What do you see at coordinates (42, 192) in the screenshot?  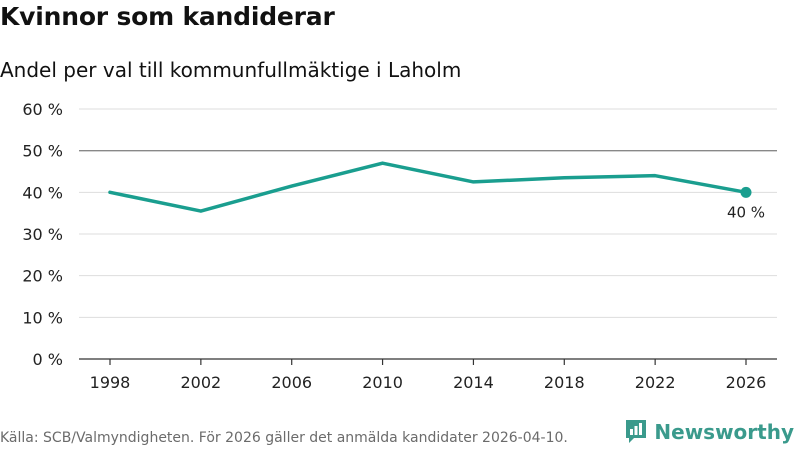 I see `y-tick-label: 40 %` at bounding box center [42, 192].